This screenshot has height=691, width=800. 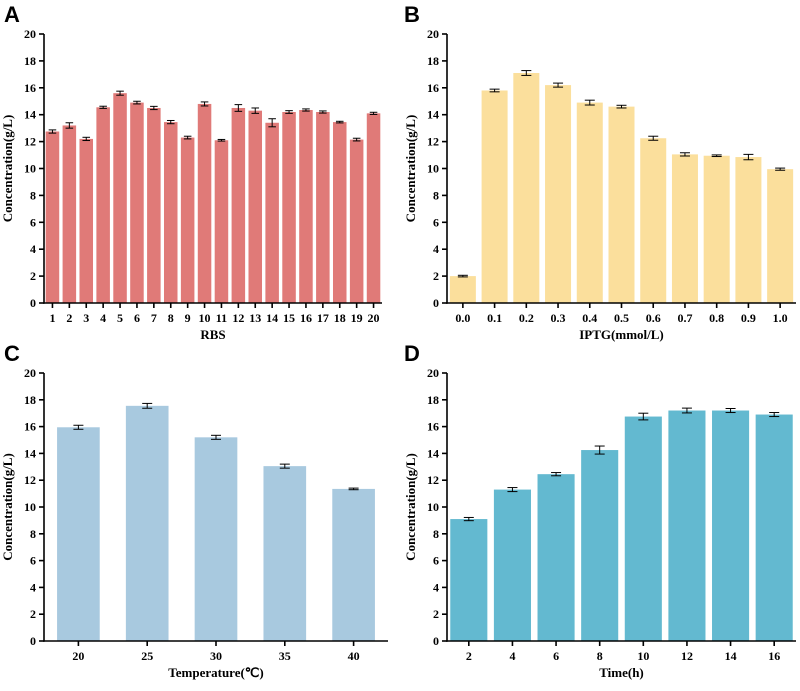 What do you see at coordinates (285, 656) in the screenshot?
I see `x-tick-label: 35` at bounding box center [285, 656].